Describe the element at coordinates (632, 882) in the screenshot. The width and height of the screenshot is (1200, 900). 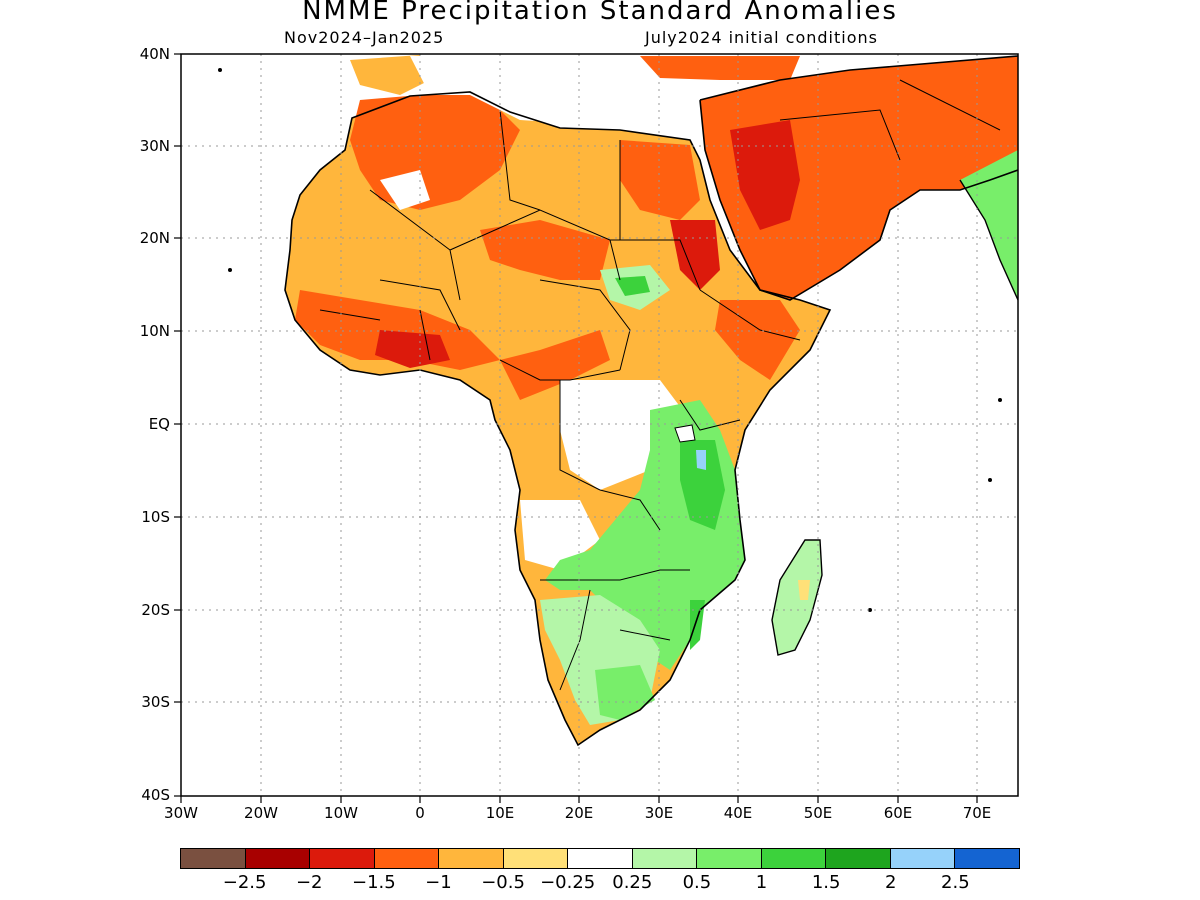
I see `legend-label: 0.25` at that location.